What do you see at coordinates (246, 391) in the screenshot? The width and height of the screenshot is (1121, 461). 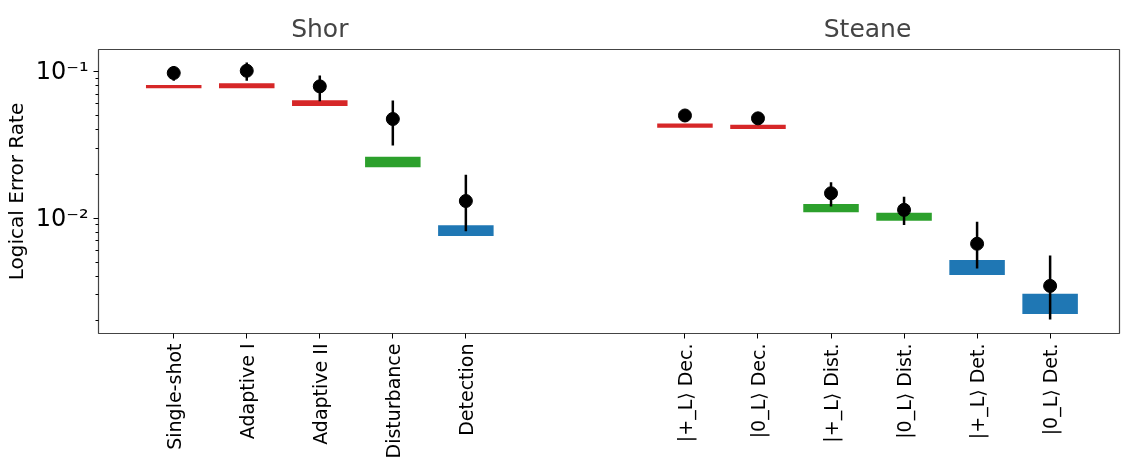 I see `x-tick-label: Adaptive I` at bounding box center [246, 391].